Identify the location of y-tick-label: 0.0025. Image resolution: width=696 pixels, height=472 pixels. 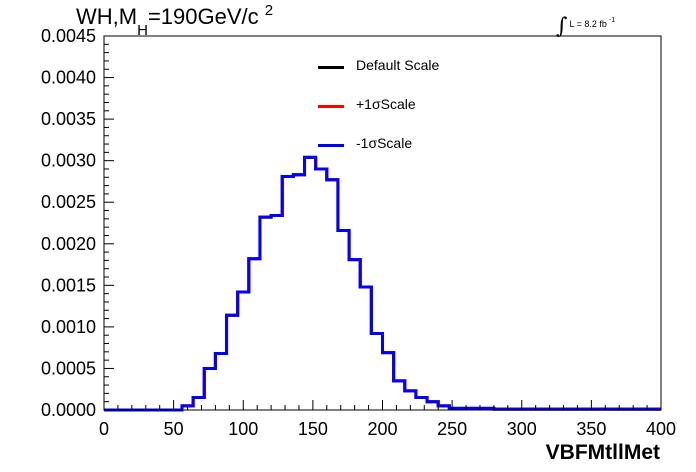
(68, 202).